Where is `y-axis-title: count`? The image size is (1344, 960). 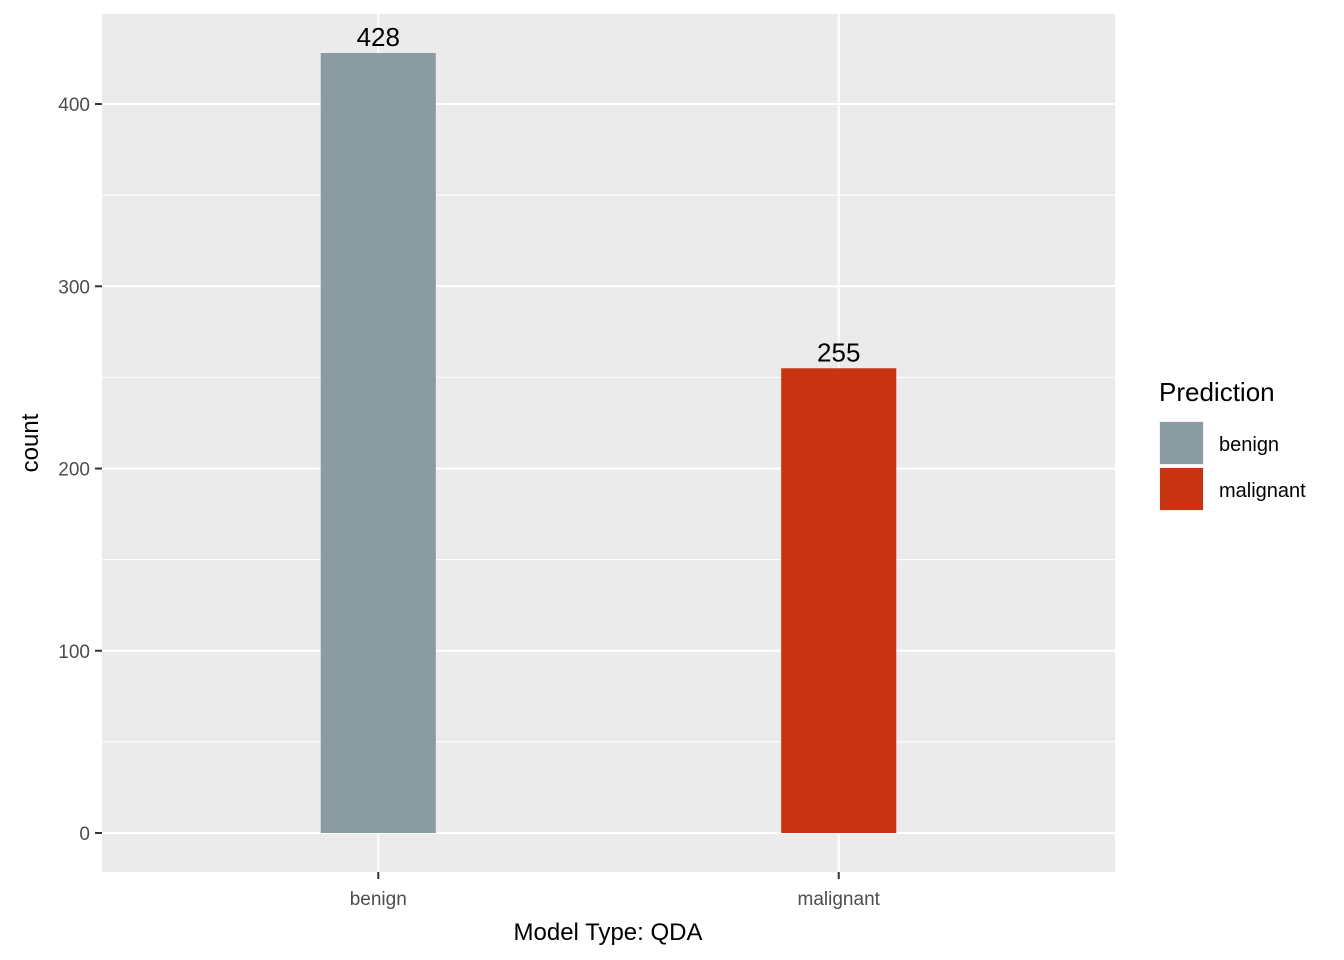 y-axis-title: count is located at coordinates (30, 442).